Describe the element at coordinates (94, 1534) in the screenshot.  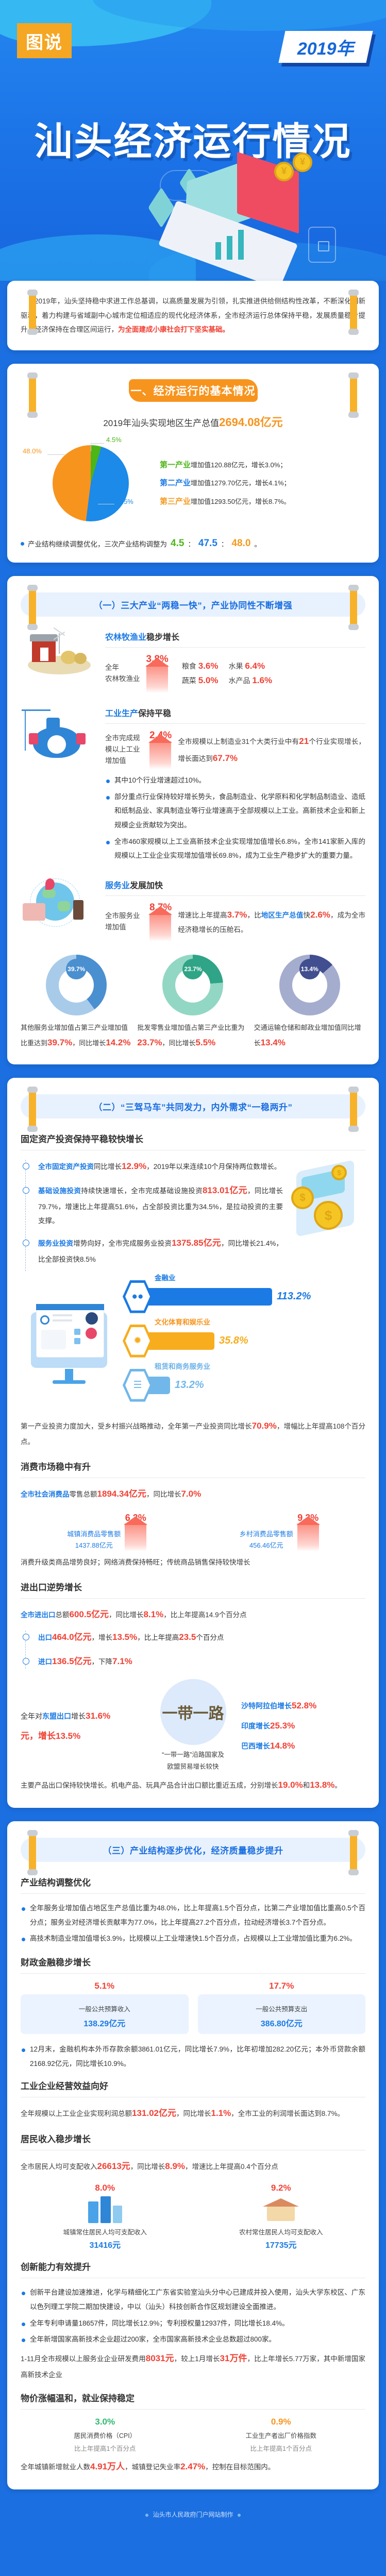
I see `urban-consumption-name: 城镇消费品零售额` at that location.